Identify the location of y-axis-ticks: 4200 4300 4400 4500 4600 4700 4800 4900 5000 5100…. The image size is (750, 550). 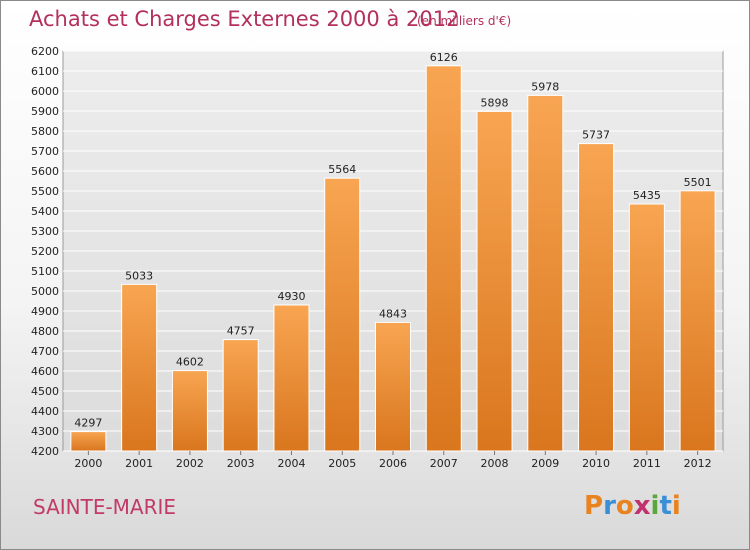
(45, 251).